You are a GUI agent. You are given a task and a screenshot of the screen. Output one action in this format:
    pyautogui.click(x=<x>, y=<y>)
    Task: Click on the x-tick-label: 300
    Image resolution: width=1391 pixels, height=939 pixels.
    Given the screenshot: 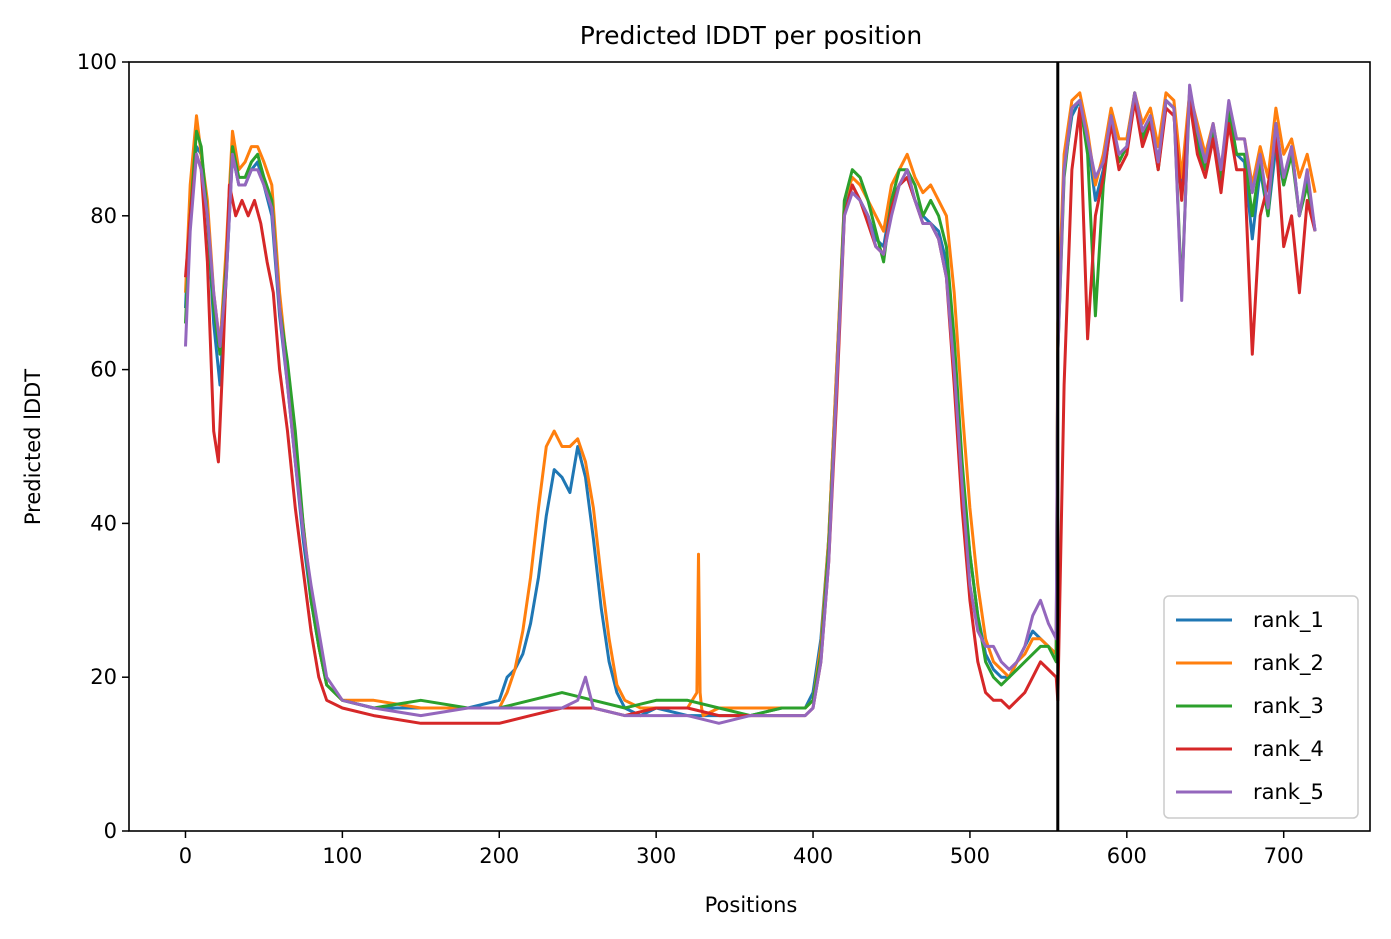 What is the action you would take?
    pyautogui.click(x=656, y=856)
    